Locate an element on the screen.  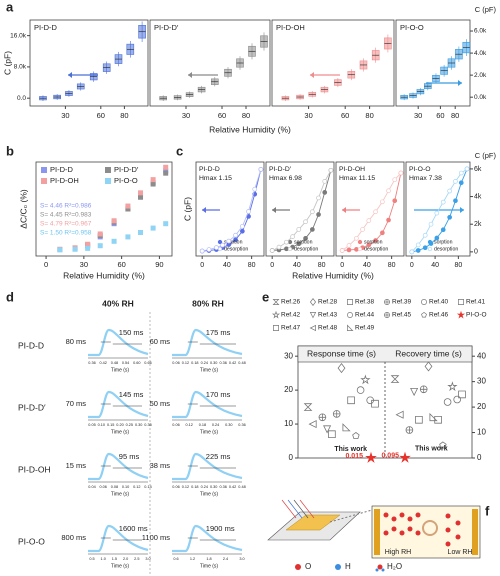
recovery-time: 225 ms is located at coordinates (218, 456).